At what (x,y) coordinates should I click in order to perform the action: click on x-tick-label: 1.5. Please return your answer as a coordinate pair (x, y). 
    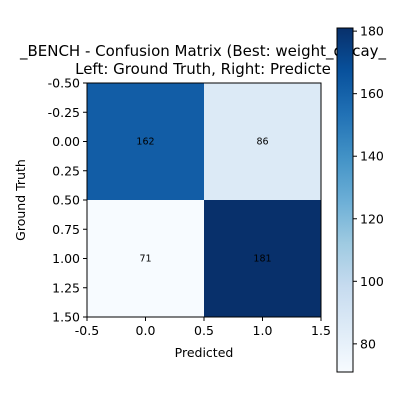
    Looking at the image, I should click on (321, 330).